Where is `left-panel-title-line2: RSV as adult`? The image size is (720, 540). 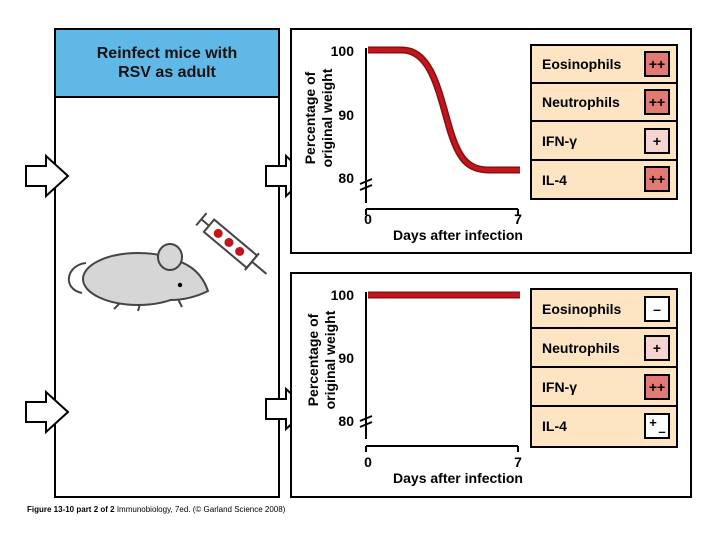
left-panel-title-line2: RSV as adult is located at coordinates (167, 72).